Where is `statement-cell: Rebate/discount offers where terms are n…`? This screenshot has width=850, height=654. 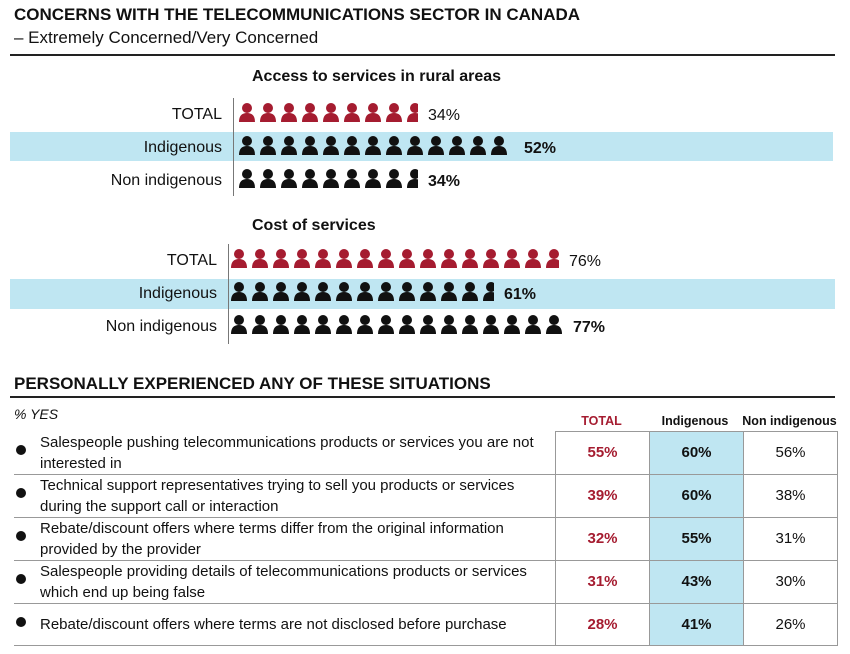
statement-cell: Rebate/discount offers where terms are n… is located at coordinates (285, 624).